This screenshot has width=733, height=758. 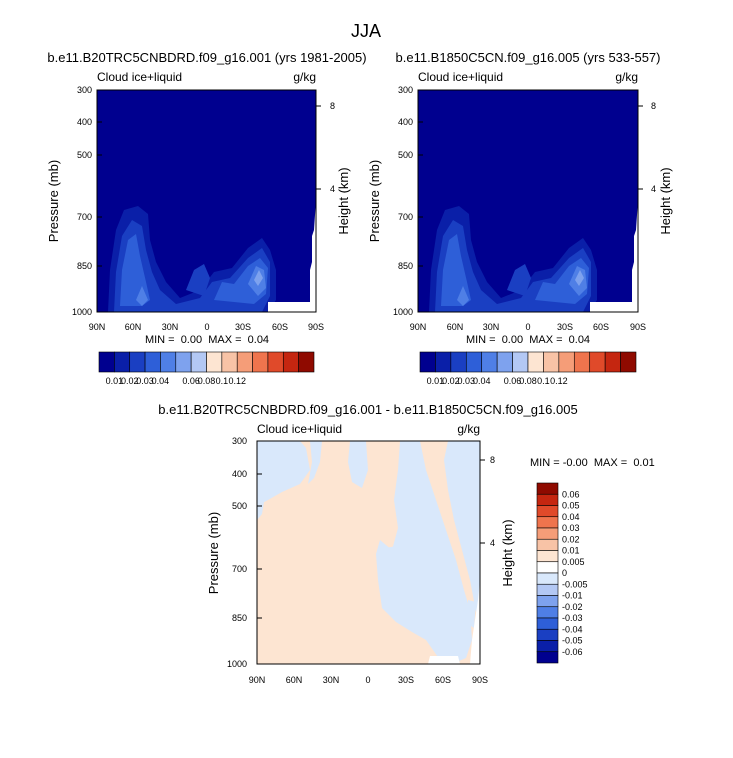 I want to click on colorbar-label: 0, so click(x=564, y=573).